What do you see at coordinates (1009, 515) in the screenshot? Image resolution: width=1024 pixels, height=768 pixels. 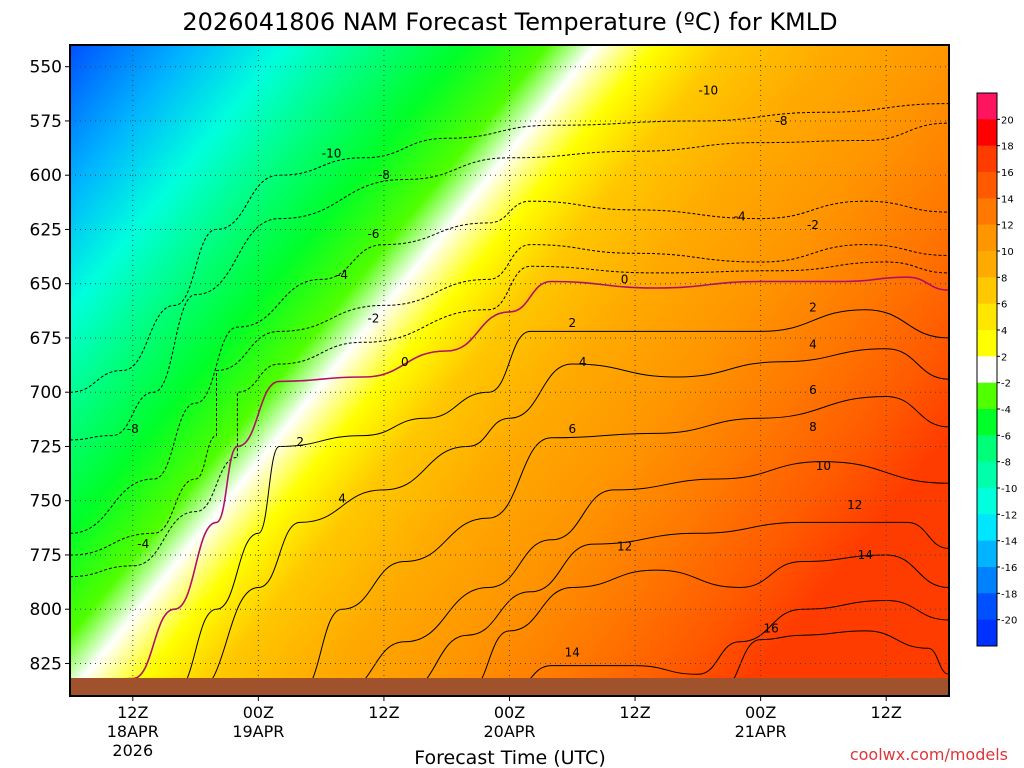 I see `colorbar-tick-label: -12` at bounding box center [1009, 515].